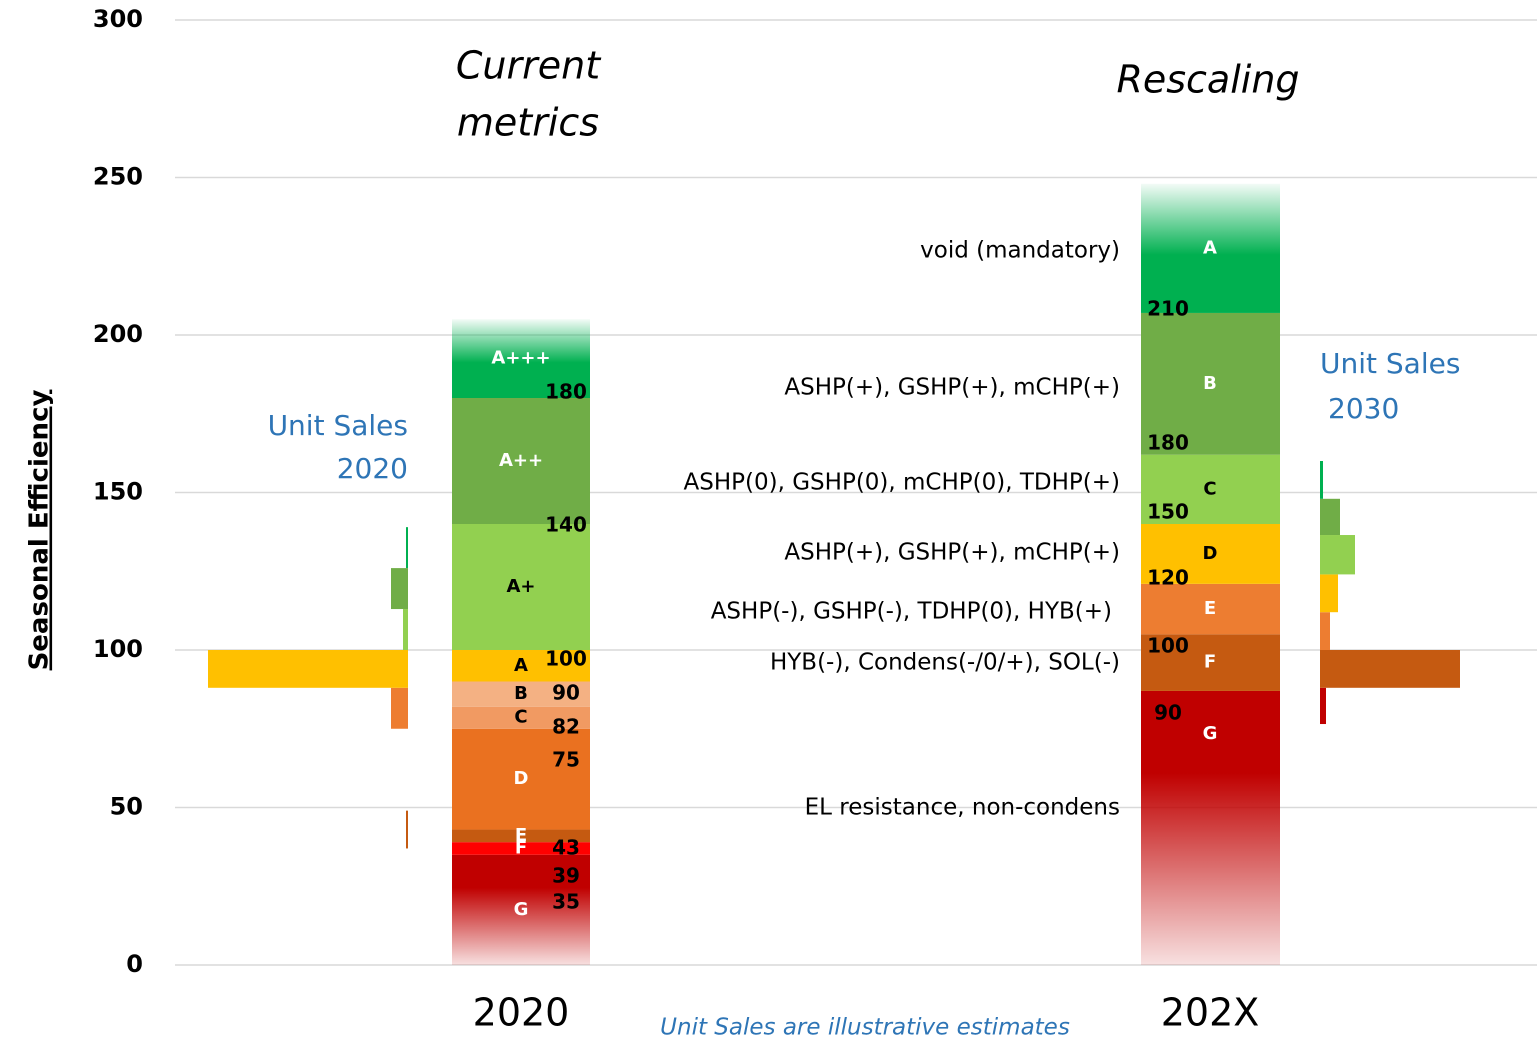 Image resolution: width=1537 pixels, height=1041 pixels. Describe the element at coordinates (118, 649) in the screenshot. I see `y-tick-label: 100` at that location.